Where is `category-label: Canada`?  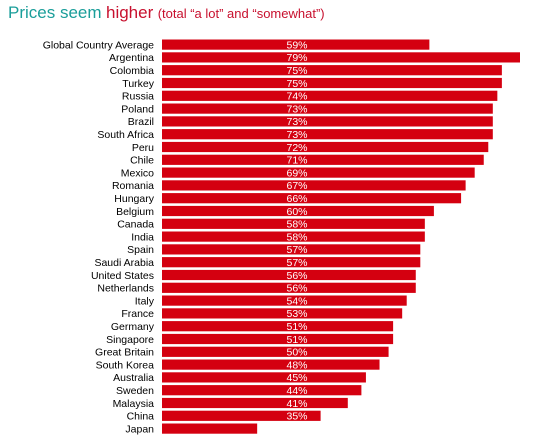 category-label: Canada is located at coordinates (135, 225).